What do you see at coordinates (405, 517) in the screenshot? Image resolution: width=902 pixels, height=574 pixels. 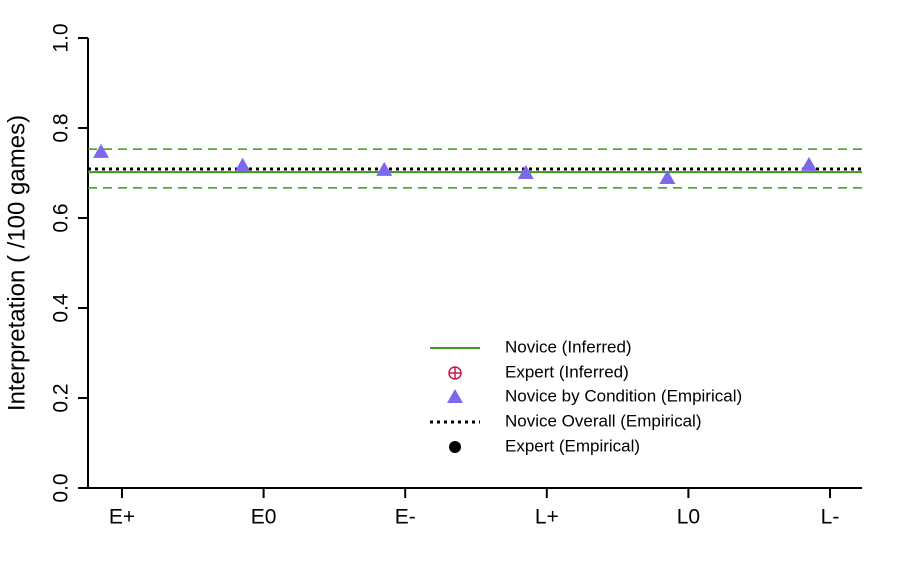 I see `x-tick-label: E-` at bounding box center [405, 517].